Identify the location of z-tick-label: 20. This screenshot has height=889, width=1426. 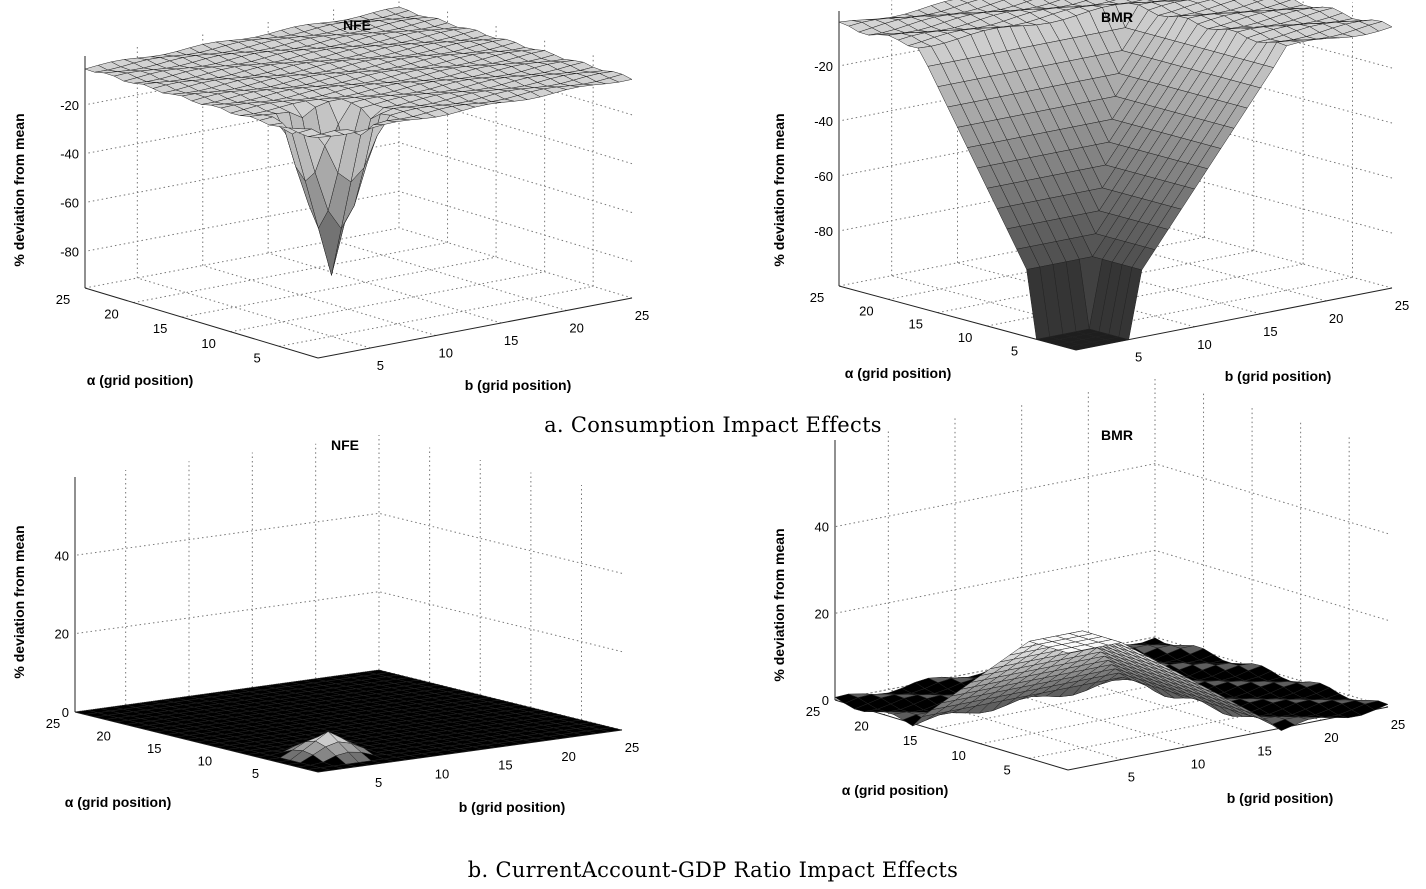
(822, 613).